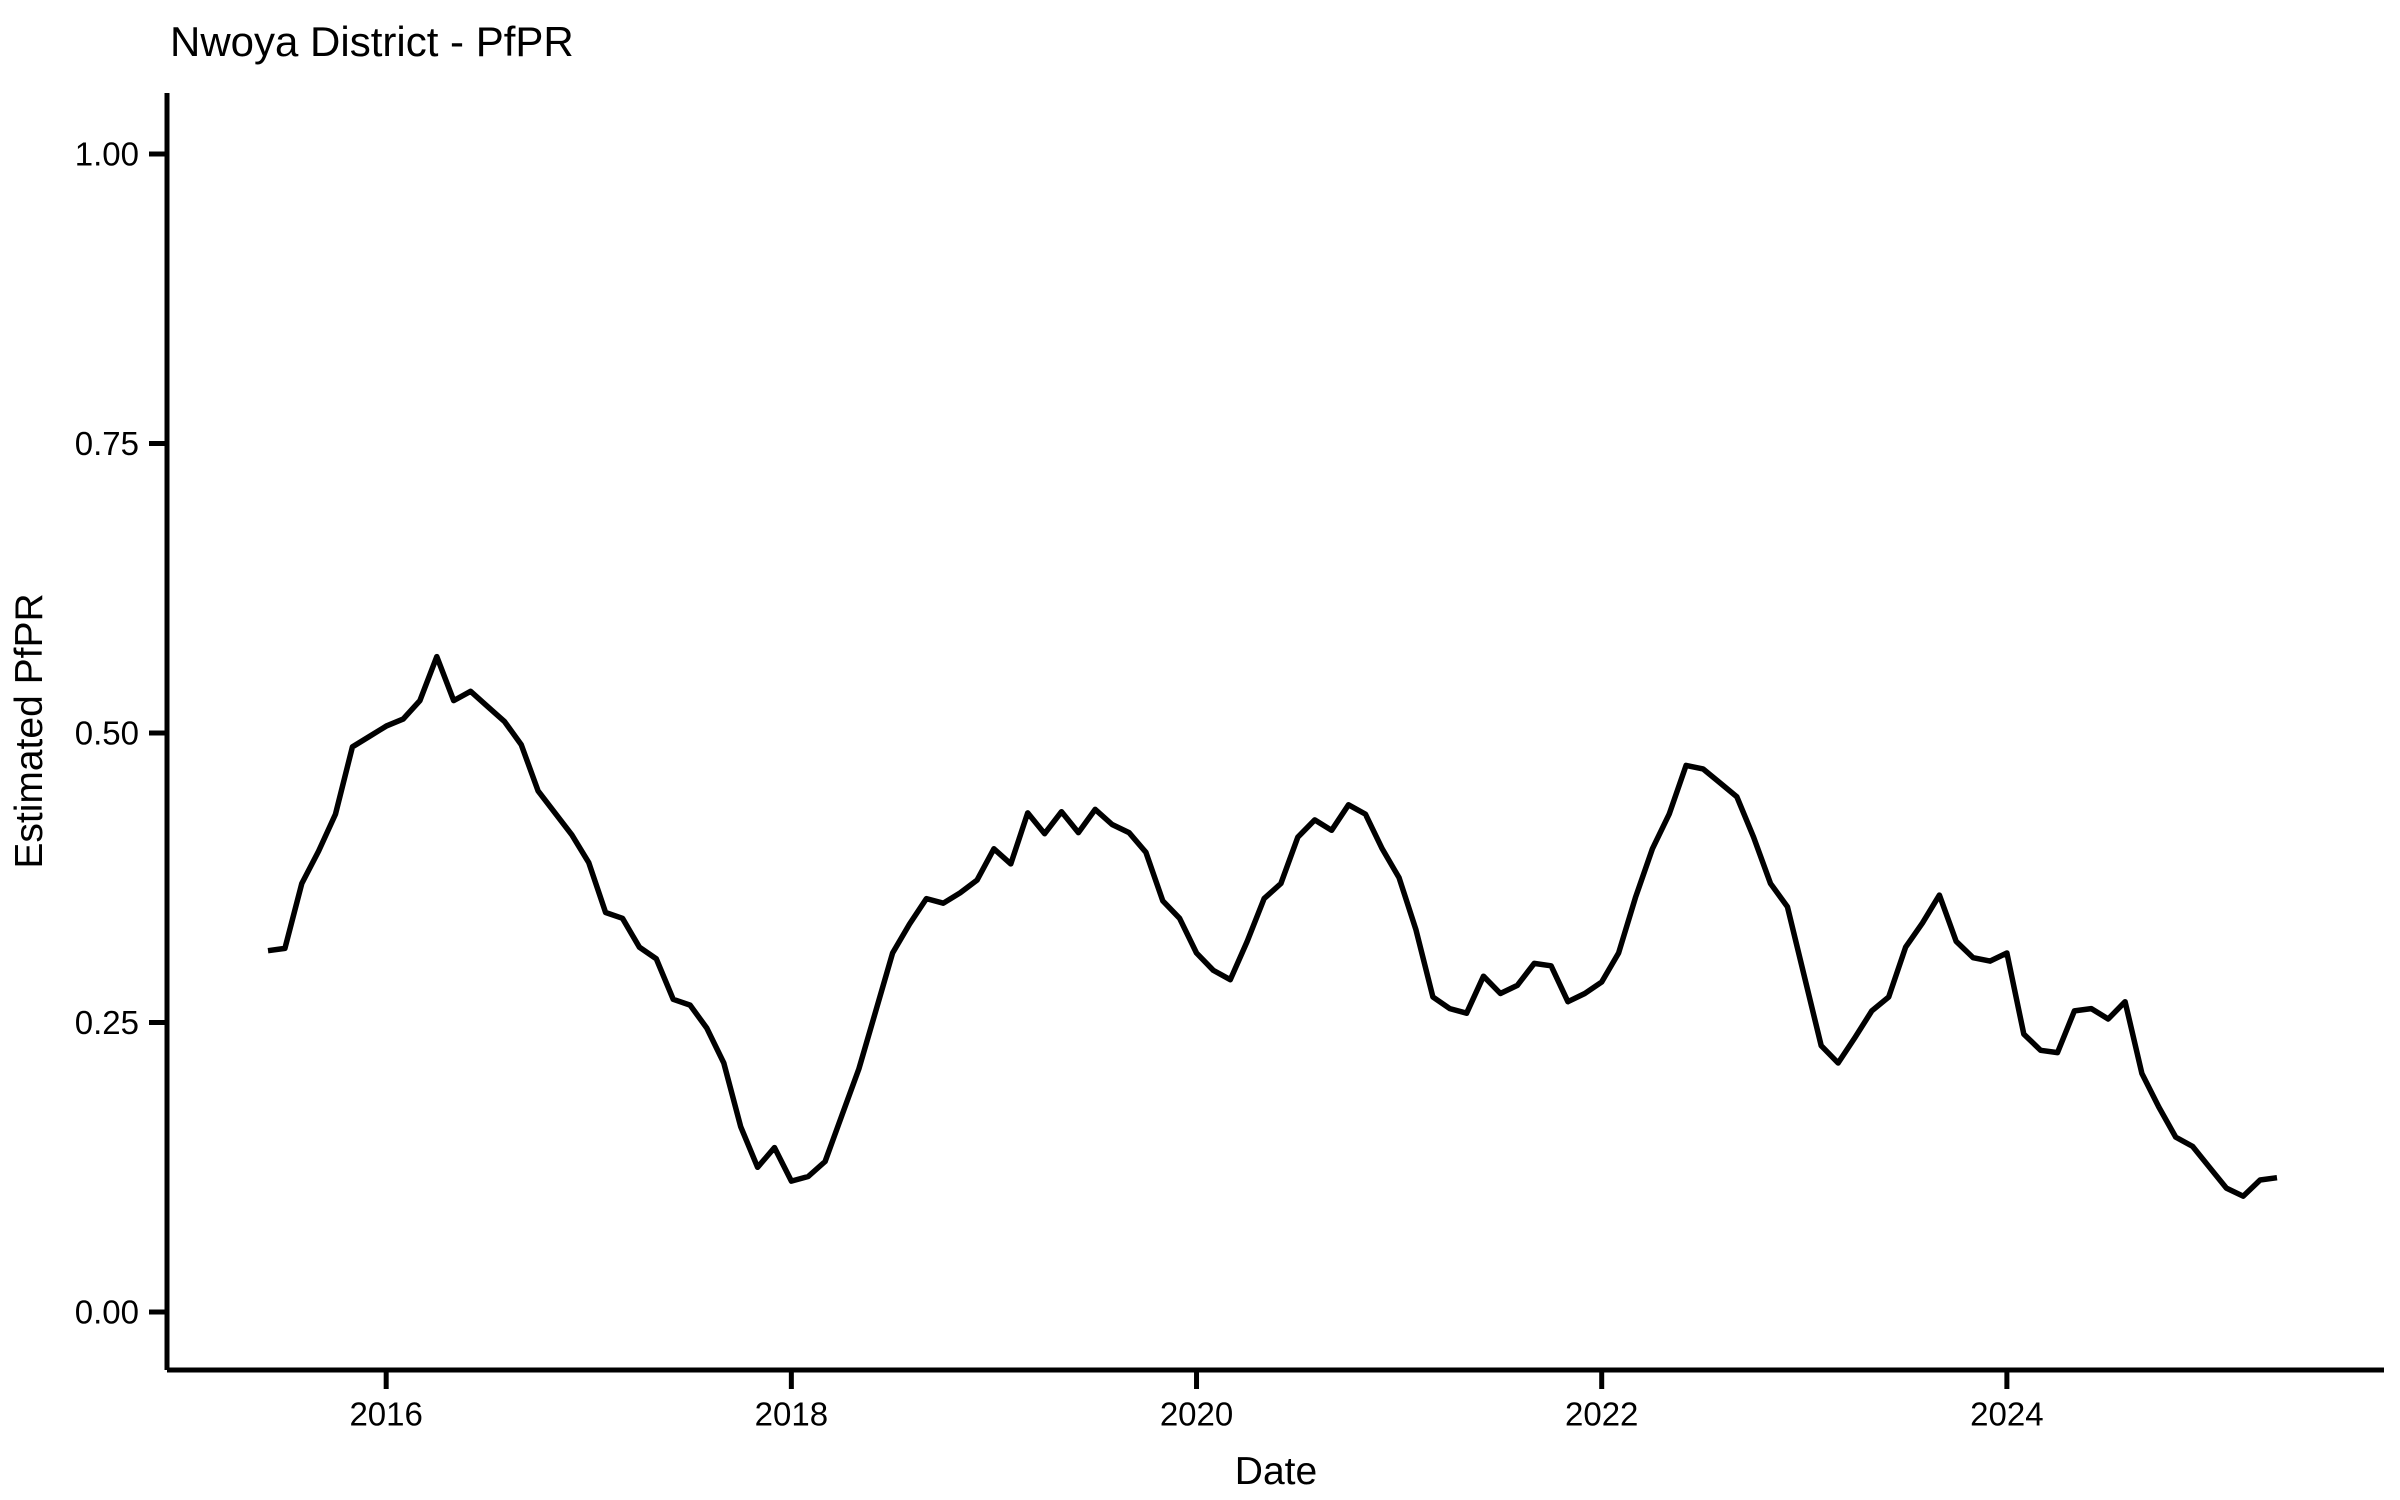  I want to click on y-tick-label: 1.00, so click(107, 154).